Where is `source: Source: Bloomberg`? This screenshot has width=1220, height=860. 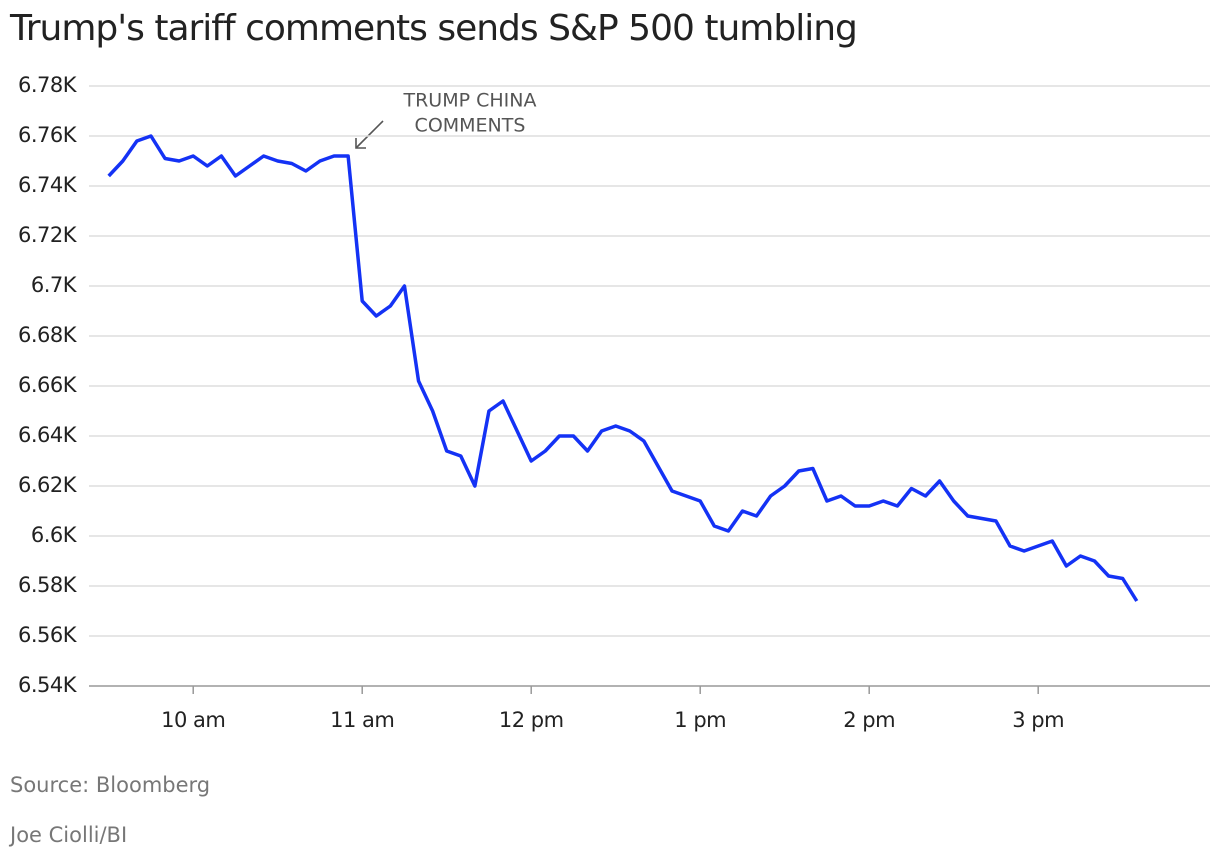
source: Source: Bloomberg is located at coordinates (110, 785).